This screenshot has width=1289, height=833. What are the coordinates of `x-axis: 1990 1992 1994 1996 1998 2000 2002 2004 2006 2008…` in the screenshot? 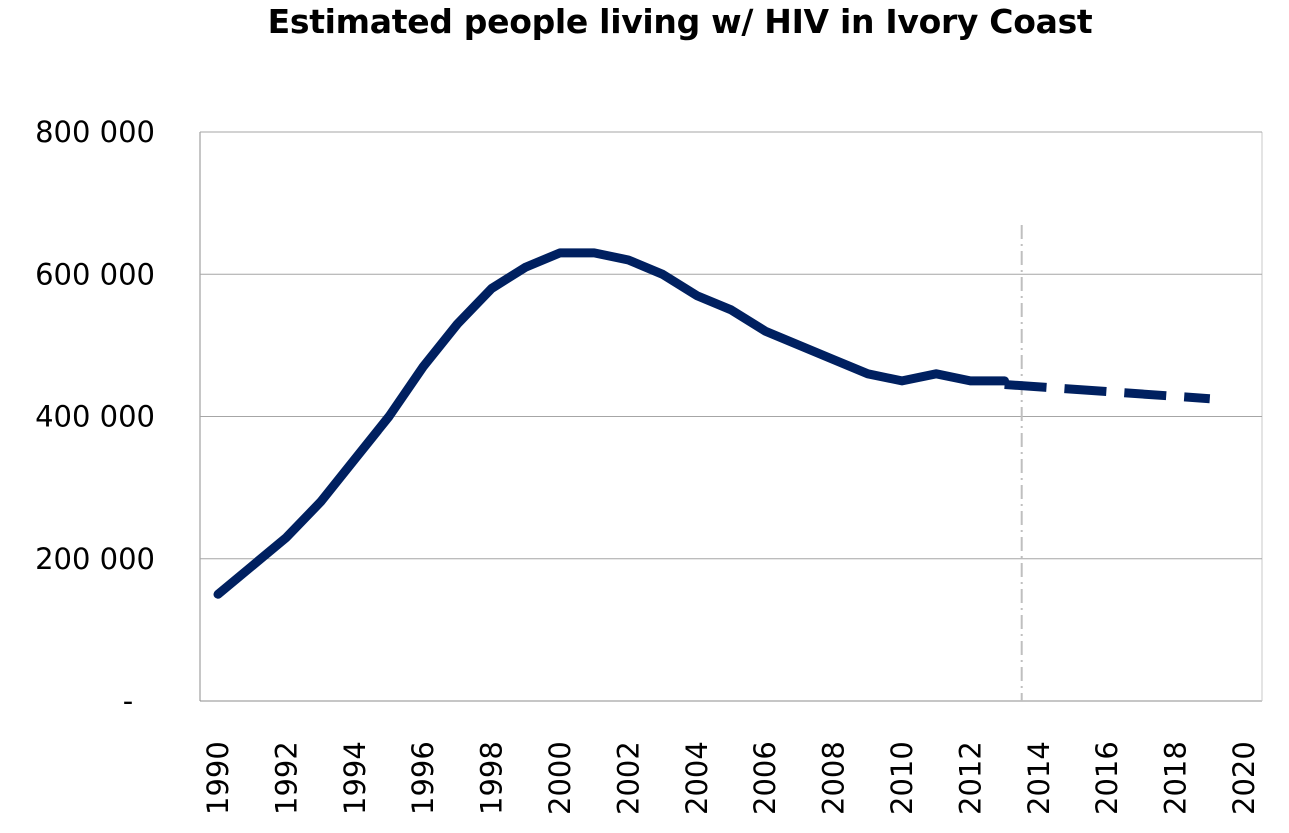 It's located at (731, 778).